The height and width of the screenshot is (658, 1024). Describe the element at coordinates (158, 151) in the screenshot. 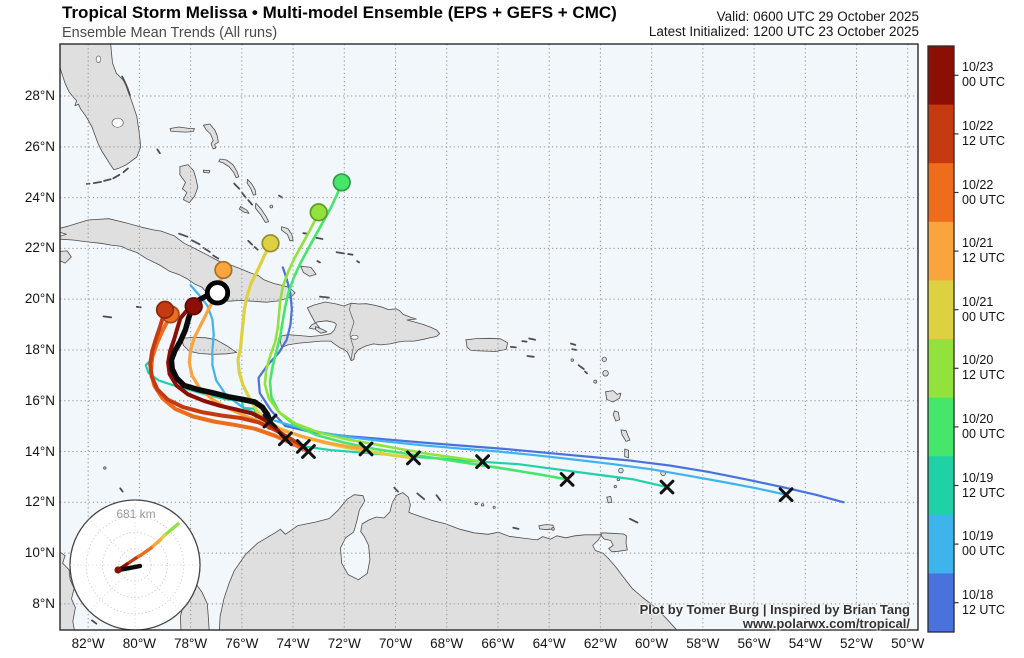

I see `islet-bimini` at that location.